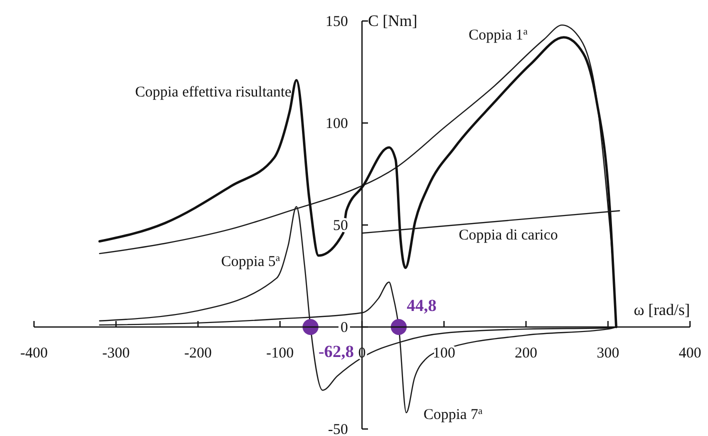 The width and height of the screenshot is (708, 436). I want to click on y-tick-label: -50, so click(338, 429).